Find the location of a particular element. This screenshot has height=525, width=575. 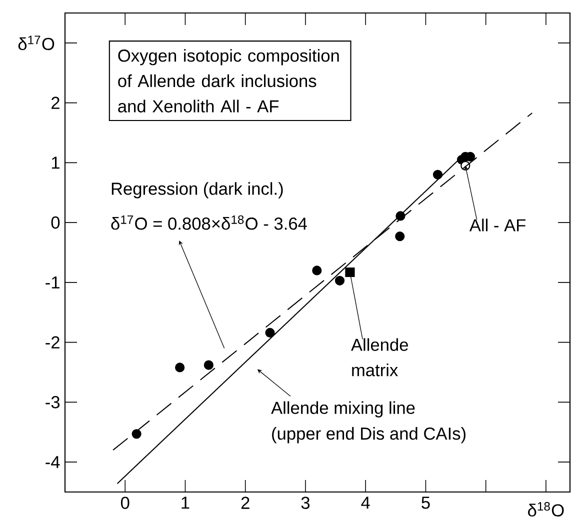

y-tick-label: -3 is located at coordinates (53, 402).